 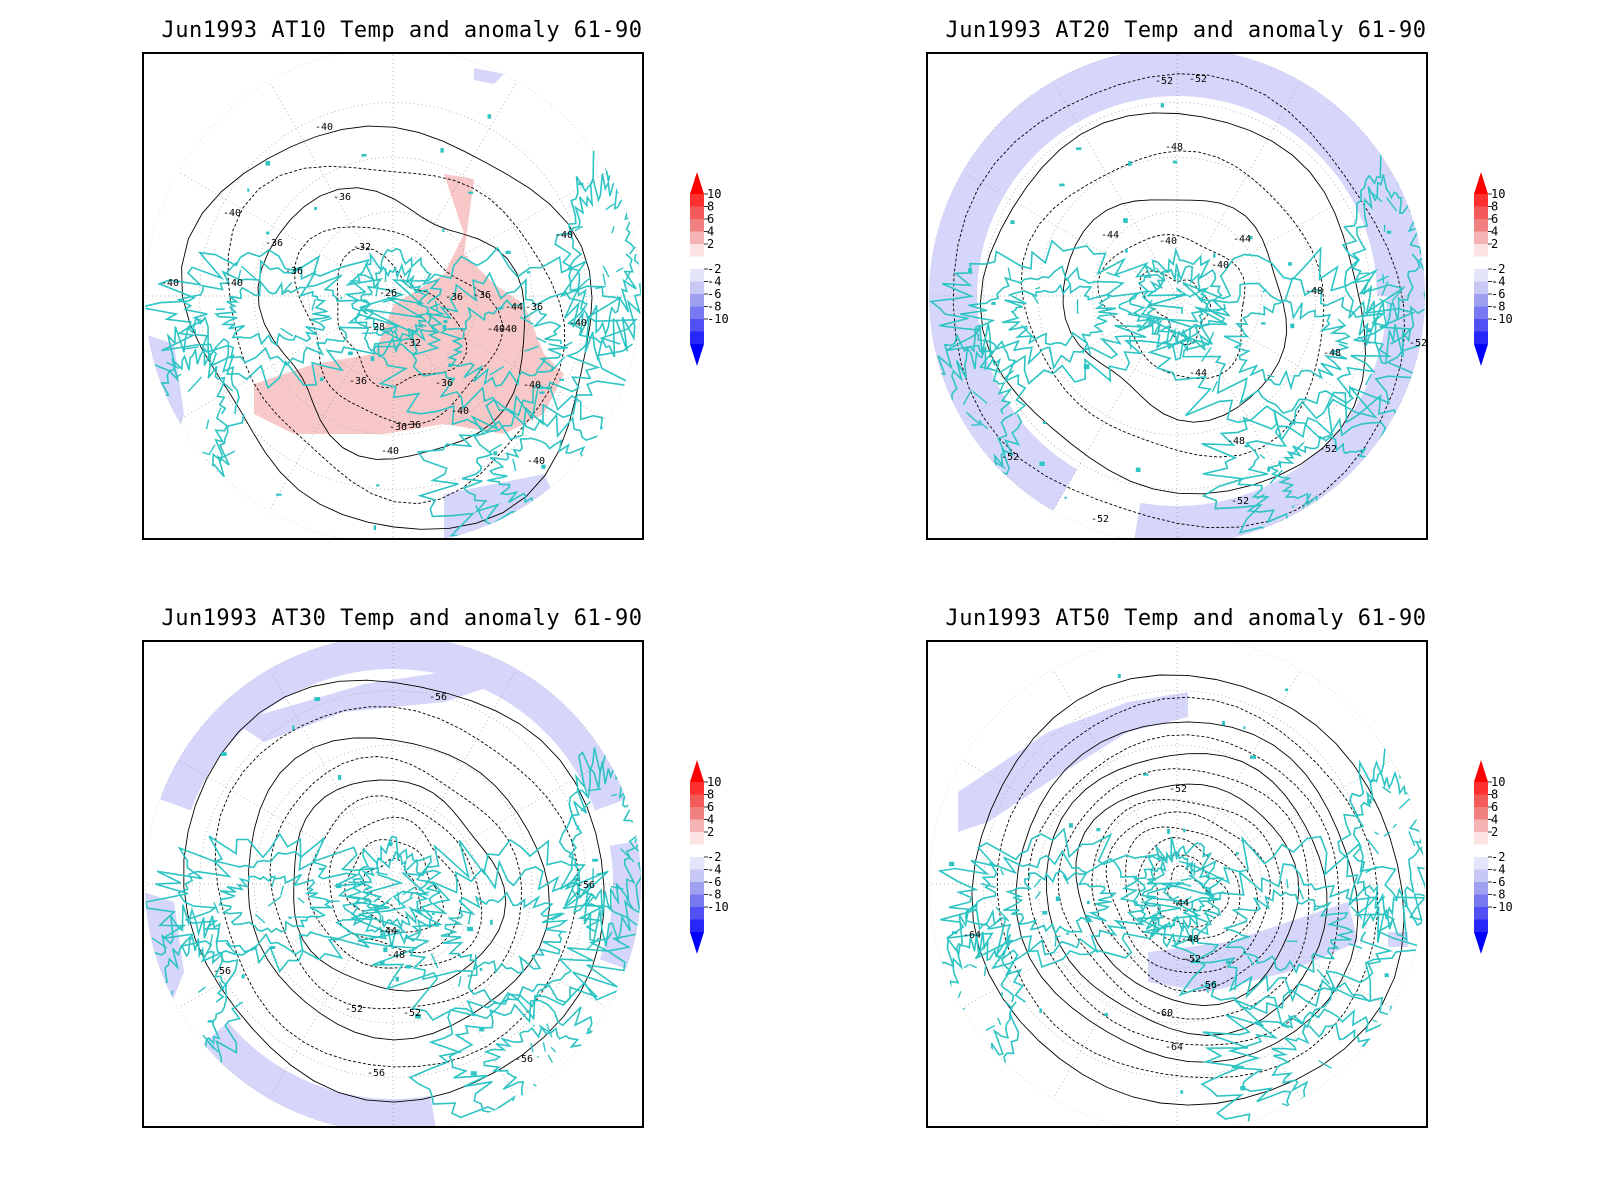 I want to click on colorbar-tick-label: 4, so click(x=710, y=820).